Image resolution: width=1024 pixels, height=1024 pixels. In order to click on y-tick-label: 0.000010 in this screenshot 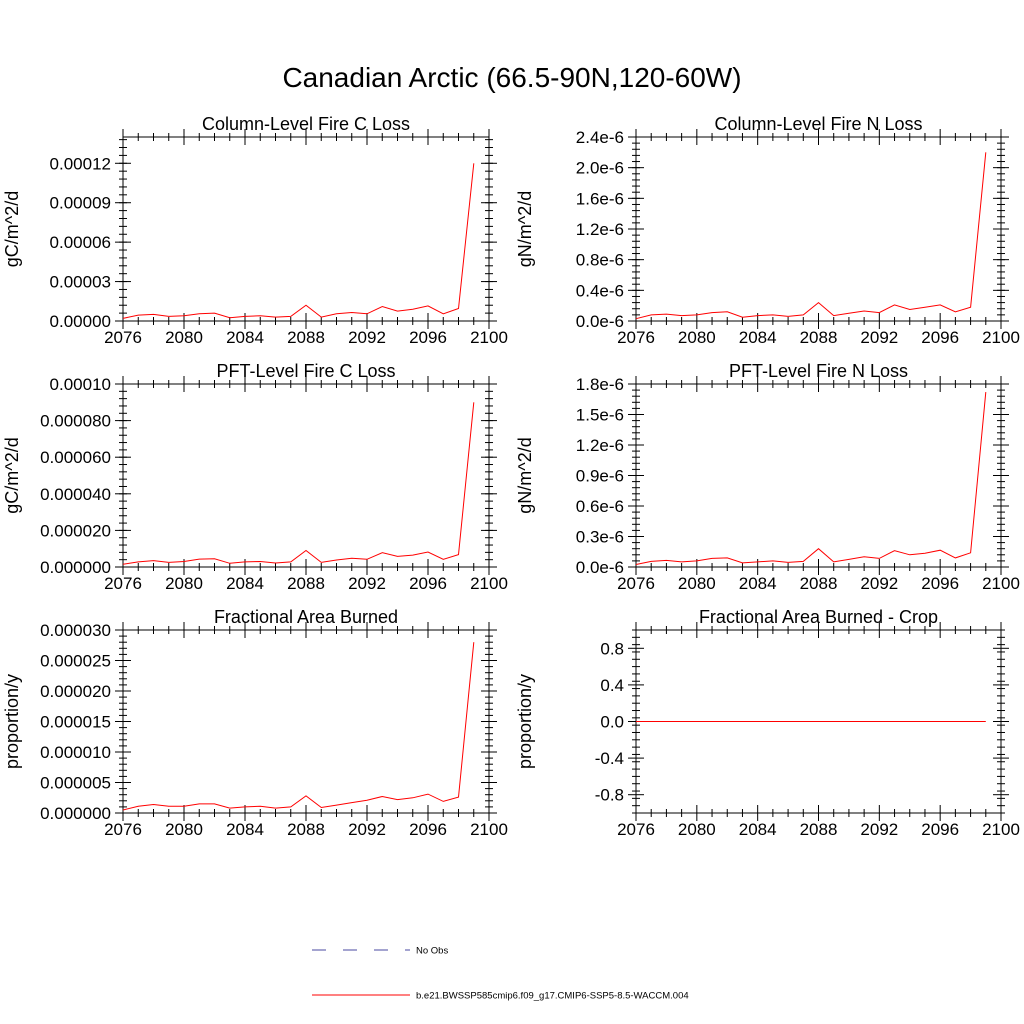, I will do `click(75, 752)`.